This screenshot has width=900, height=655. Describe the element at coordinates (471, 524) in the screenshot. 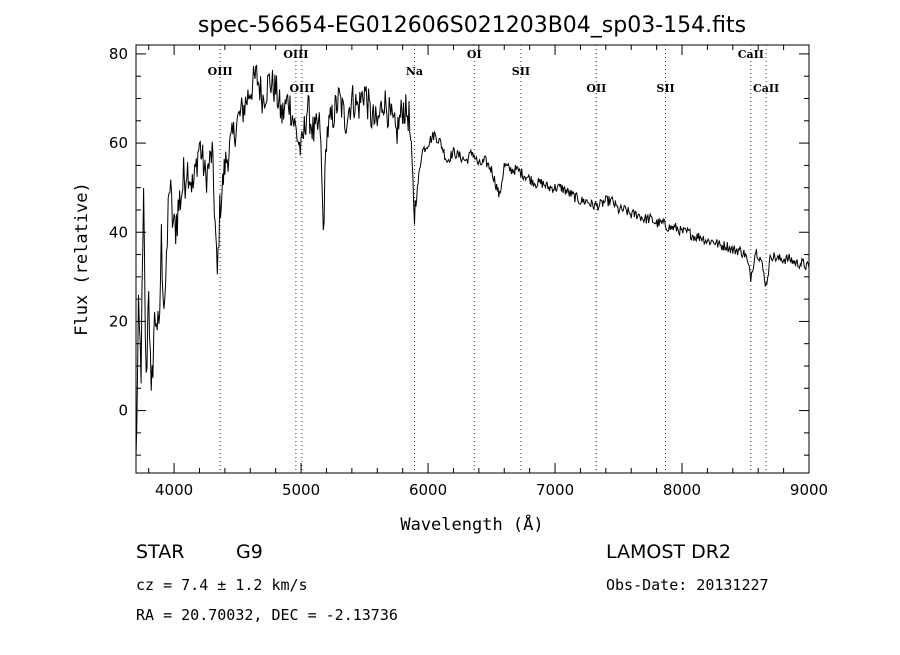

I see `x-axis-label: Wavelength (Å)` at that location.